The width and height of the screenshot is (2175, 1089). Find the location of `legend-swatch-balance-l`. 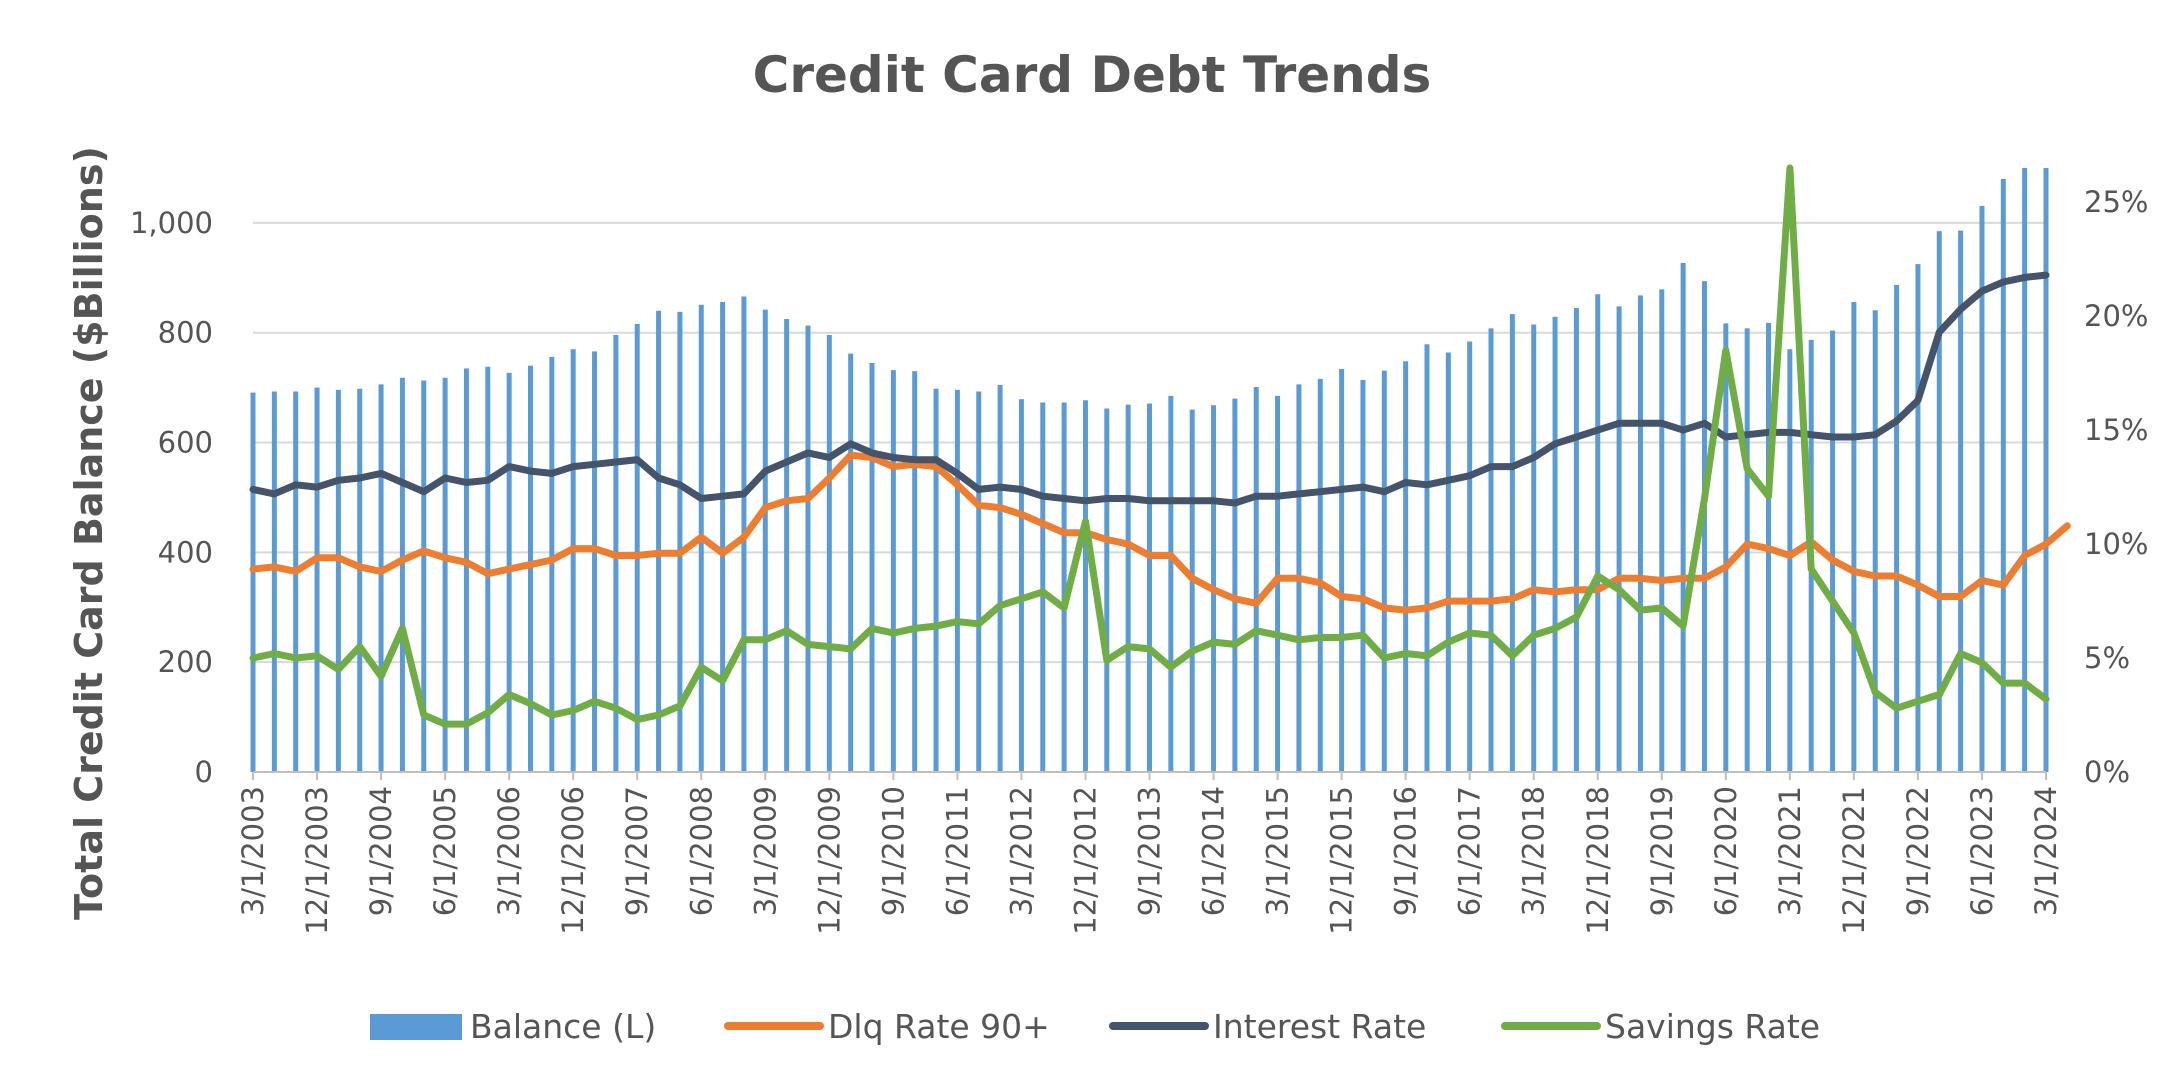

legend-swatch-balance-l is located at coordinates (416, 1027).